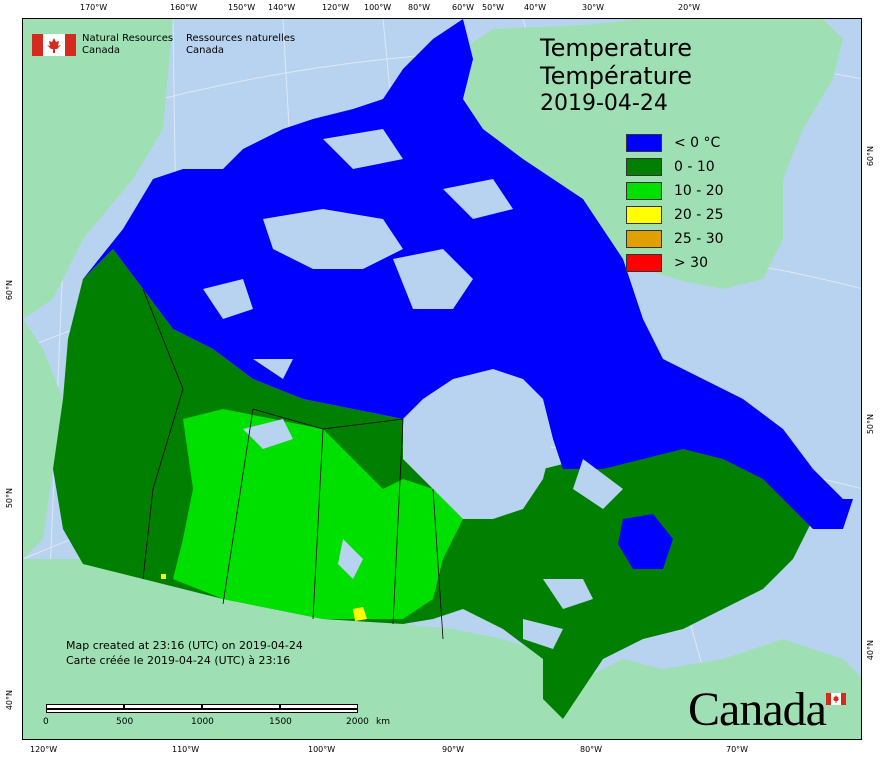 The height and width of the screenshot is (760, 880). I want to click on title-fr: Température, so click(616, 76).